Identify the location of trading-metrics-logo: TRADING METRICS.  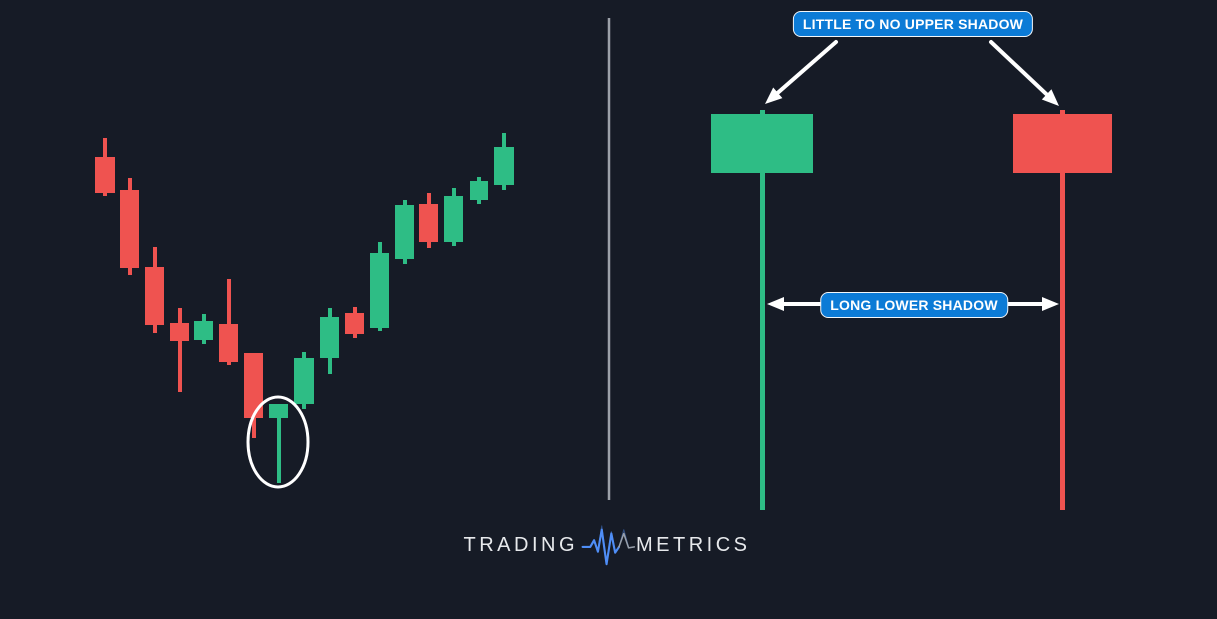
(607, 545).